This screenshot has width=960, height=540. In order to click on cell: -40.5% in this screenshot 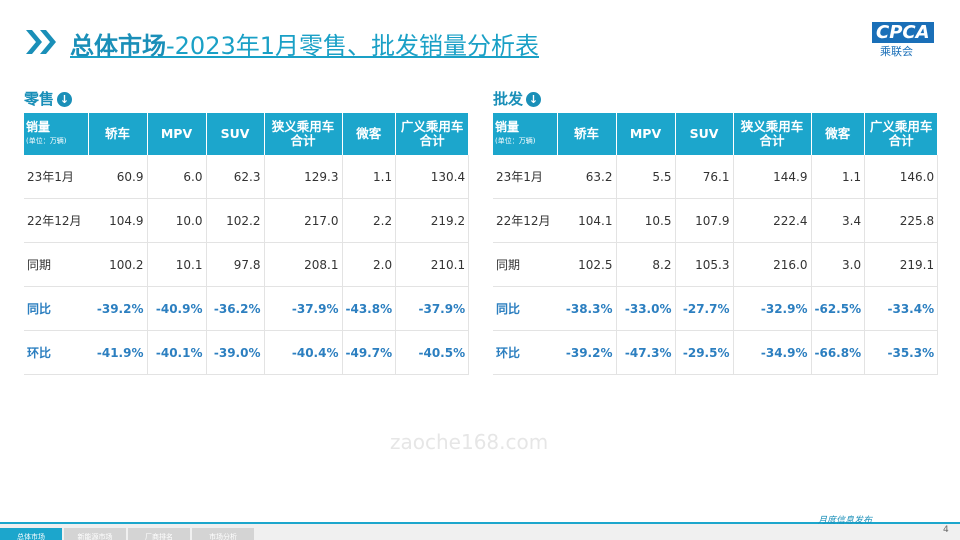, I will do `click(432, 352)`.